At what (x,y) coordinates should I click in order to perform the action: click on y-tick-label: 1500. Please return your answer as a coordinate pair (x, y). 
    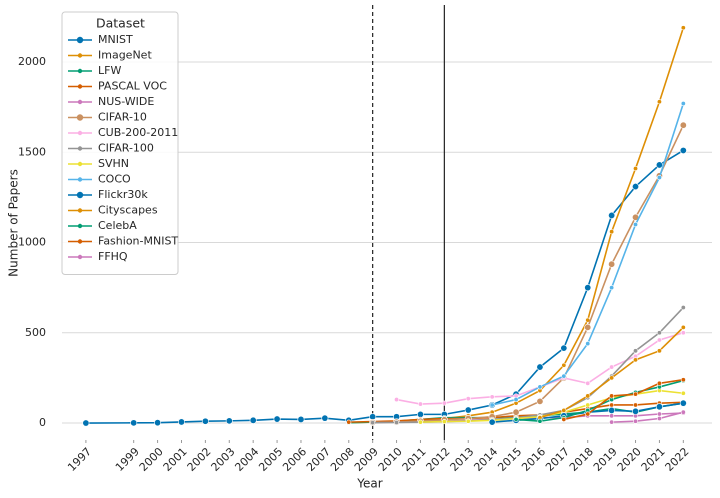
    Looking at the image, I should click on (32, 151).